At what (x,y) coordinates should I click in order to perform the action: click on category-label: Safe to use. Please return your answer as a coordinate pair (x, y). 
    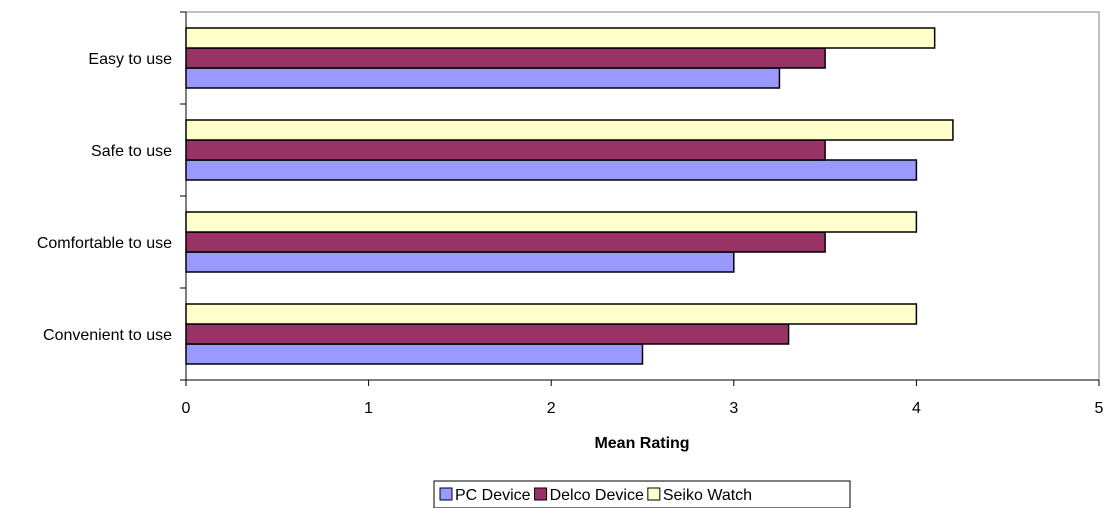
    Looking at the image, I should click on (131, 151).